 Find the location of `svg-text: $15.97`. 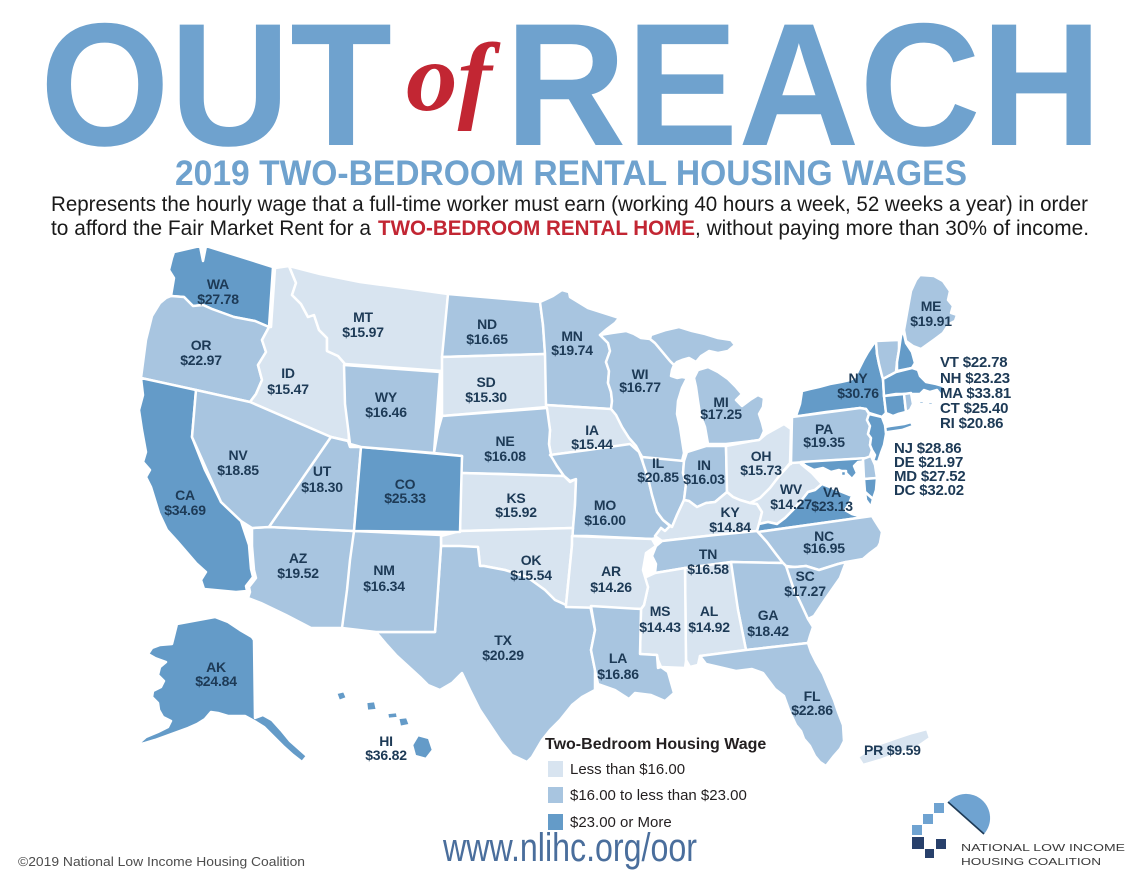

svg-text: $15.97 is located at coordinates (363, 332).